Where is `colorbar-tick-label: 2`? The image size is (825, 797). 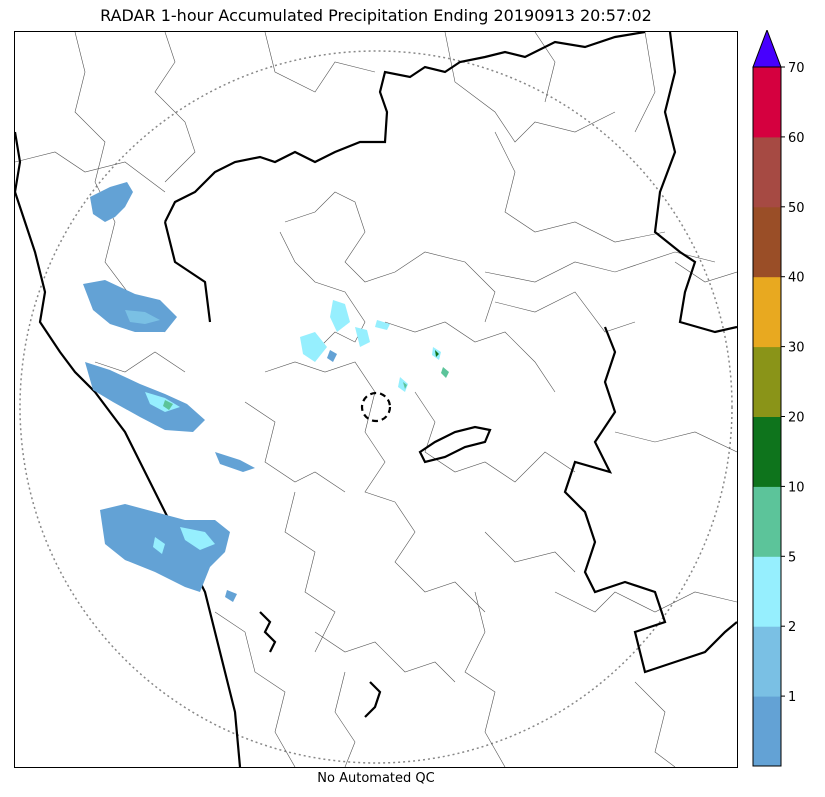 colorbar-tick-label: 2 is located at coordinates (792, 627).